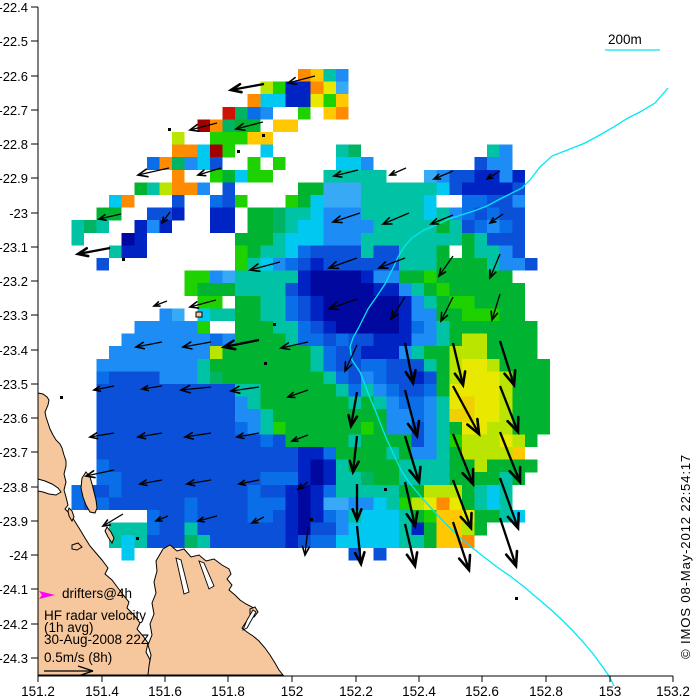 The width and height of the screenshot is (700, 700). I want to click on svg-text: -22.4, so click(14, 7).